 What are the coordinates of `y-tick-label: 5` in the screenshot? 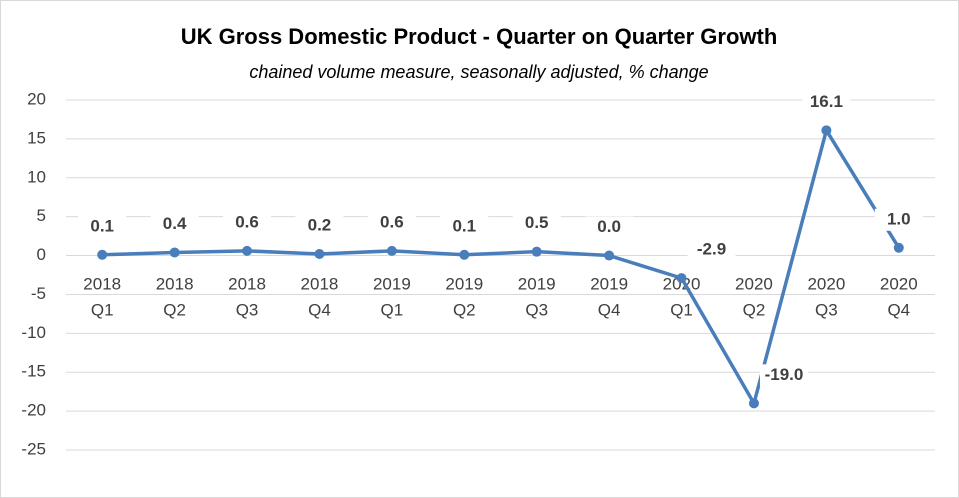 It's located at (41, 215).